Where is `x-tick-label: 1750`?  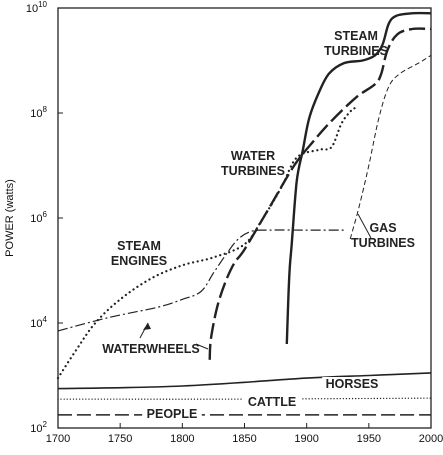 x-tick-label: 1750 is located at coordinates (120, 439).